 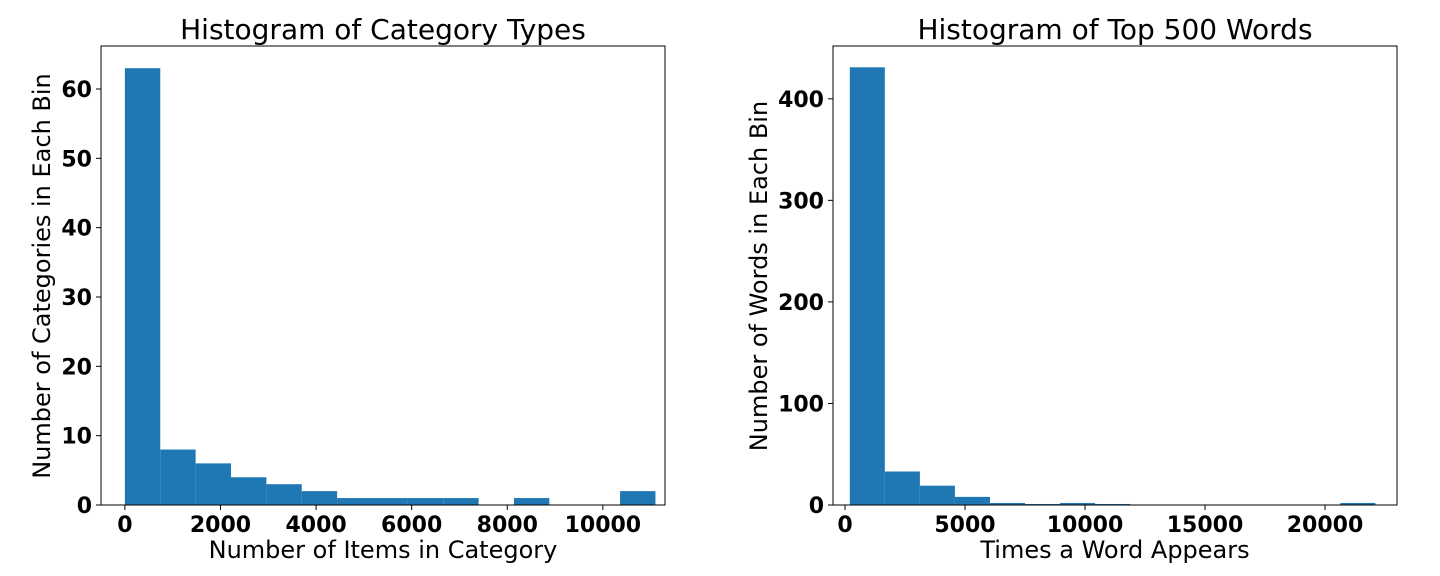 I want to click on y-tick-label: 60, so click(x=76, y=90).